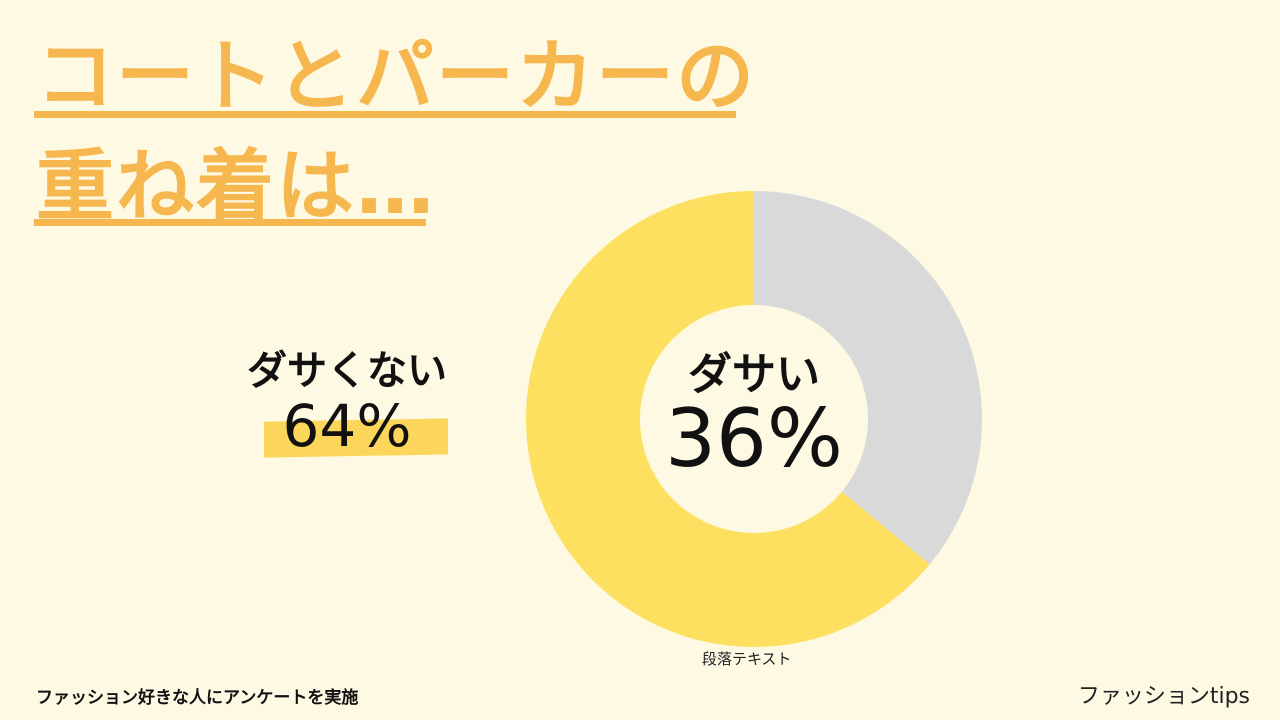  Describe the element at coordinates (754, 438) in the screenshot. I see `dasai-value: 36%` at that location.